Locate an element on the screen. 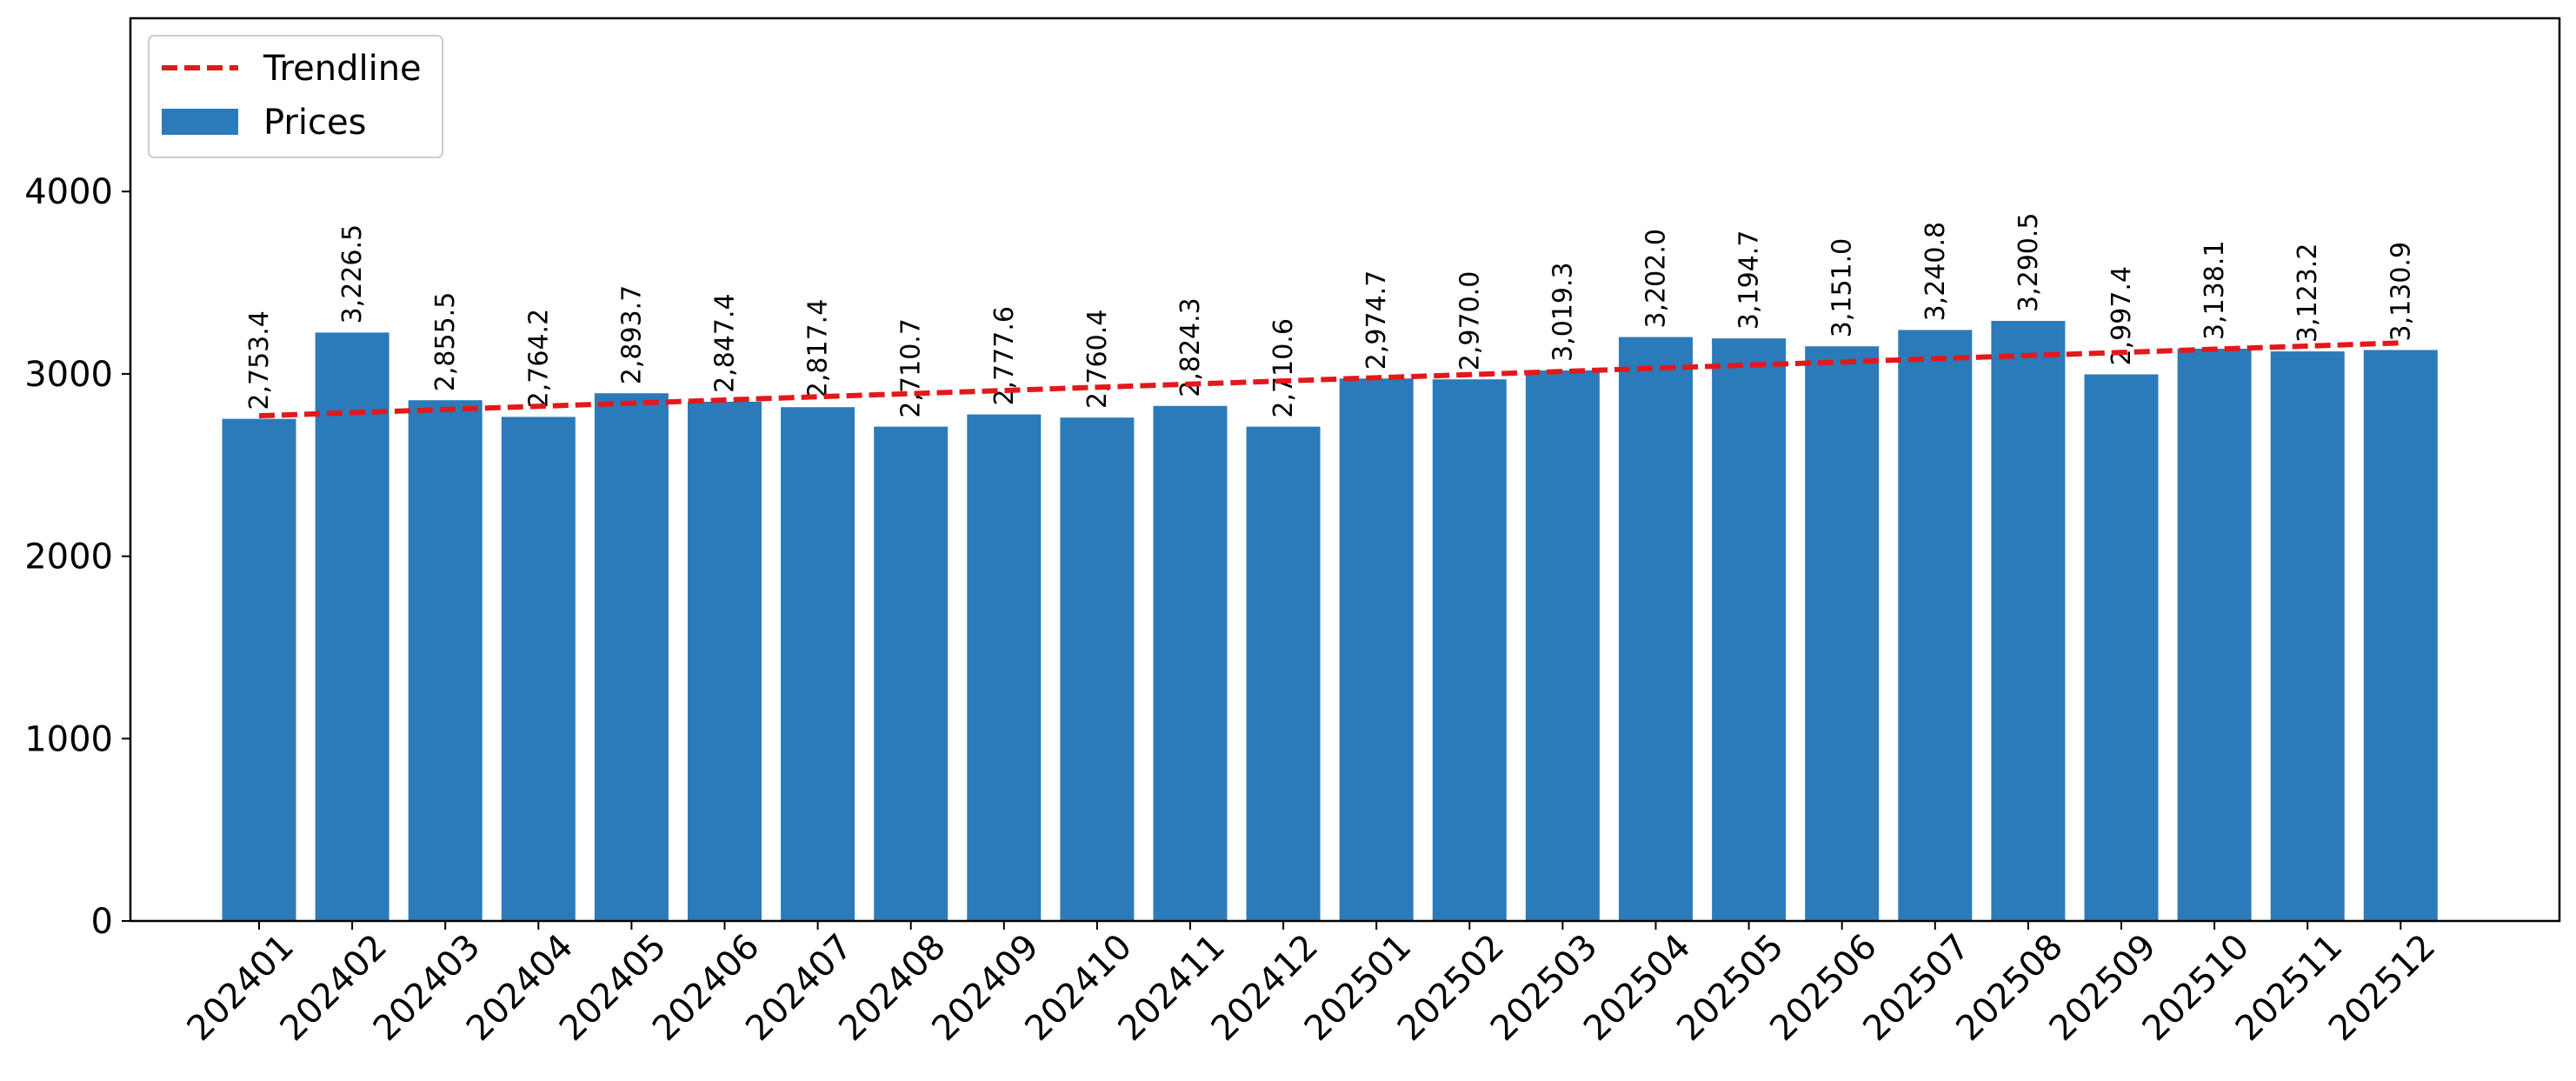 The width and height of the screenshot is (2576, 1081). bar-value-label-202507: 3,240.8 is located at coordinates (1935, 272).